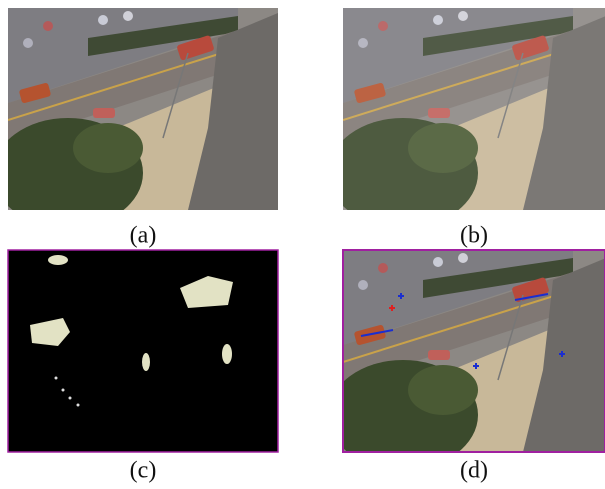 The height and width of the screenshot is (489, 605). Describe the element at coordinates (143, 471) in the screenshot. I see `caption: (c)` at that location.